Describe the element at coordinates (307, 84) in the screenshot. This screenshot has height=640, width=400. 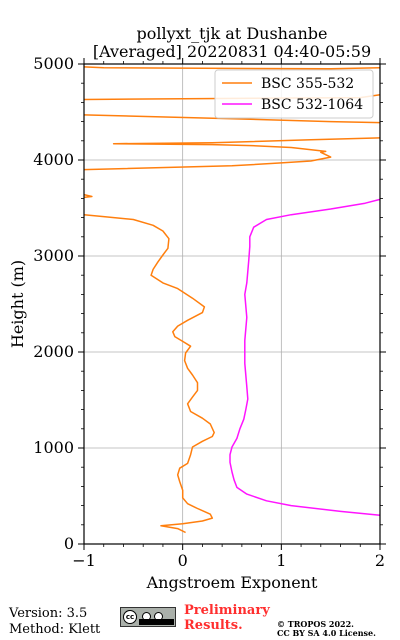
I see `legend-label-bsc-355-532: BSC 355-532` at that location.